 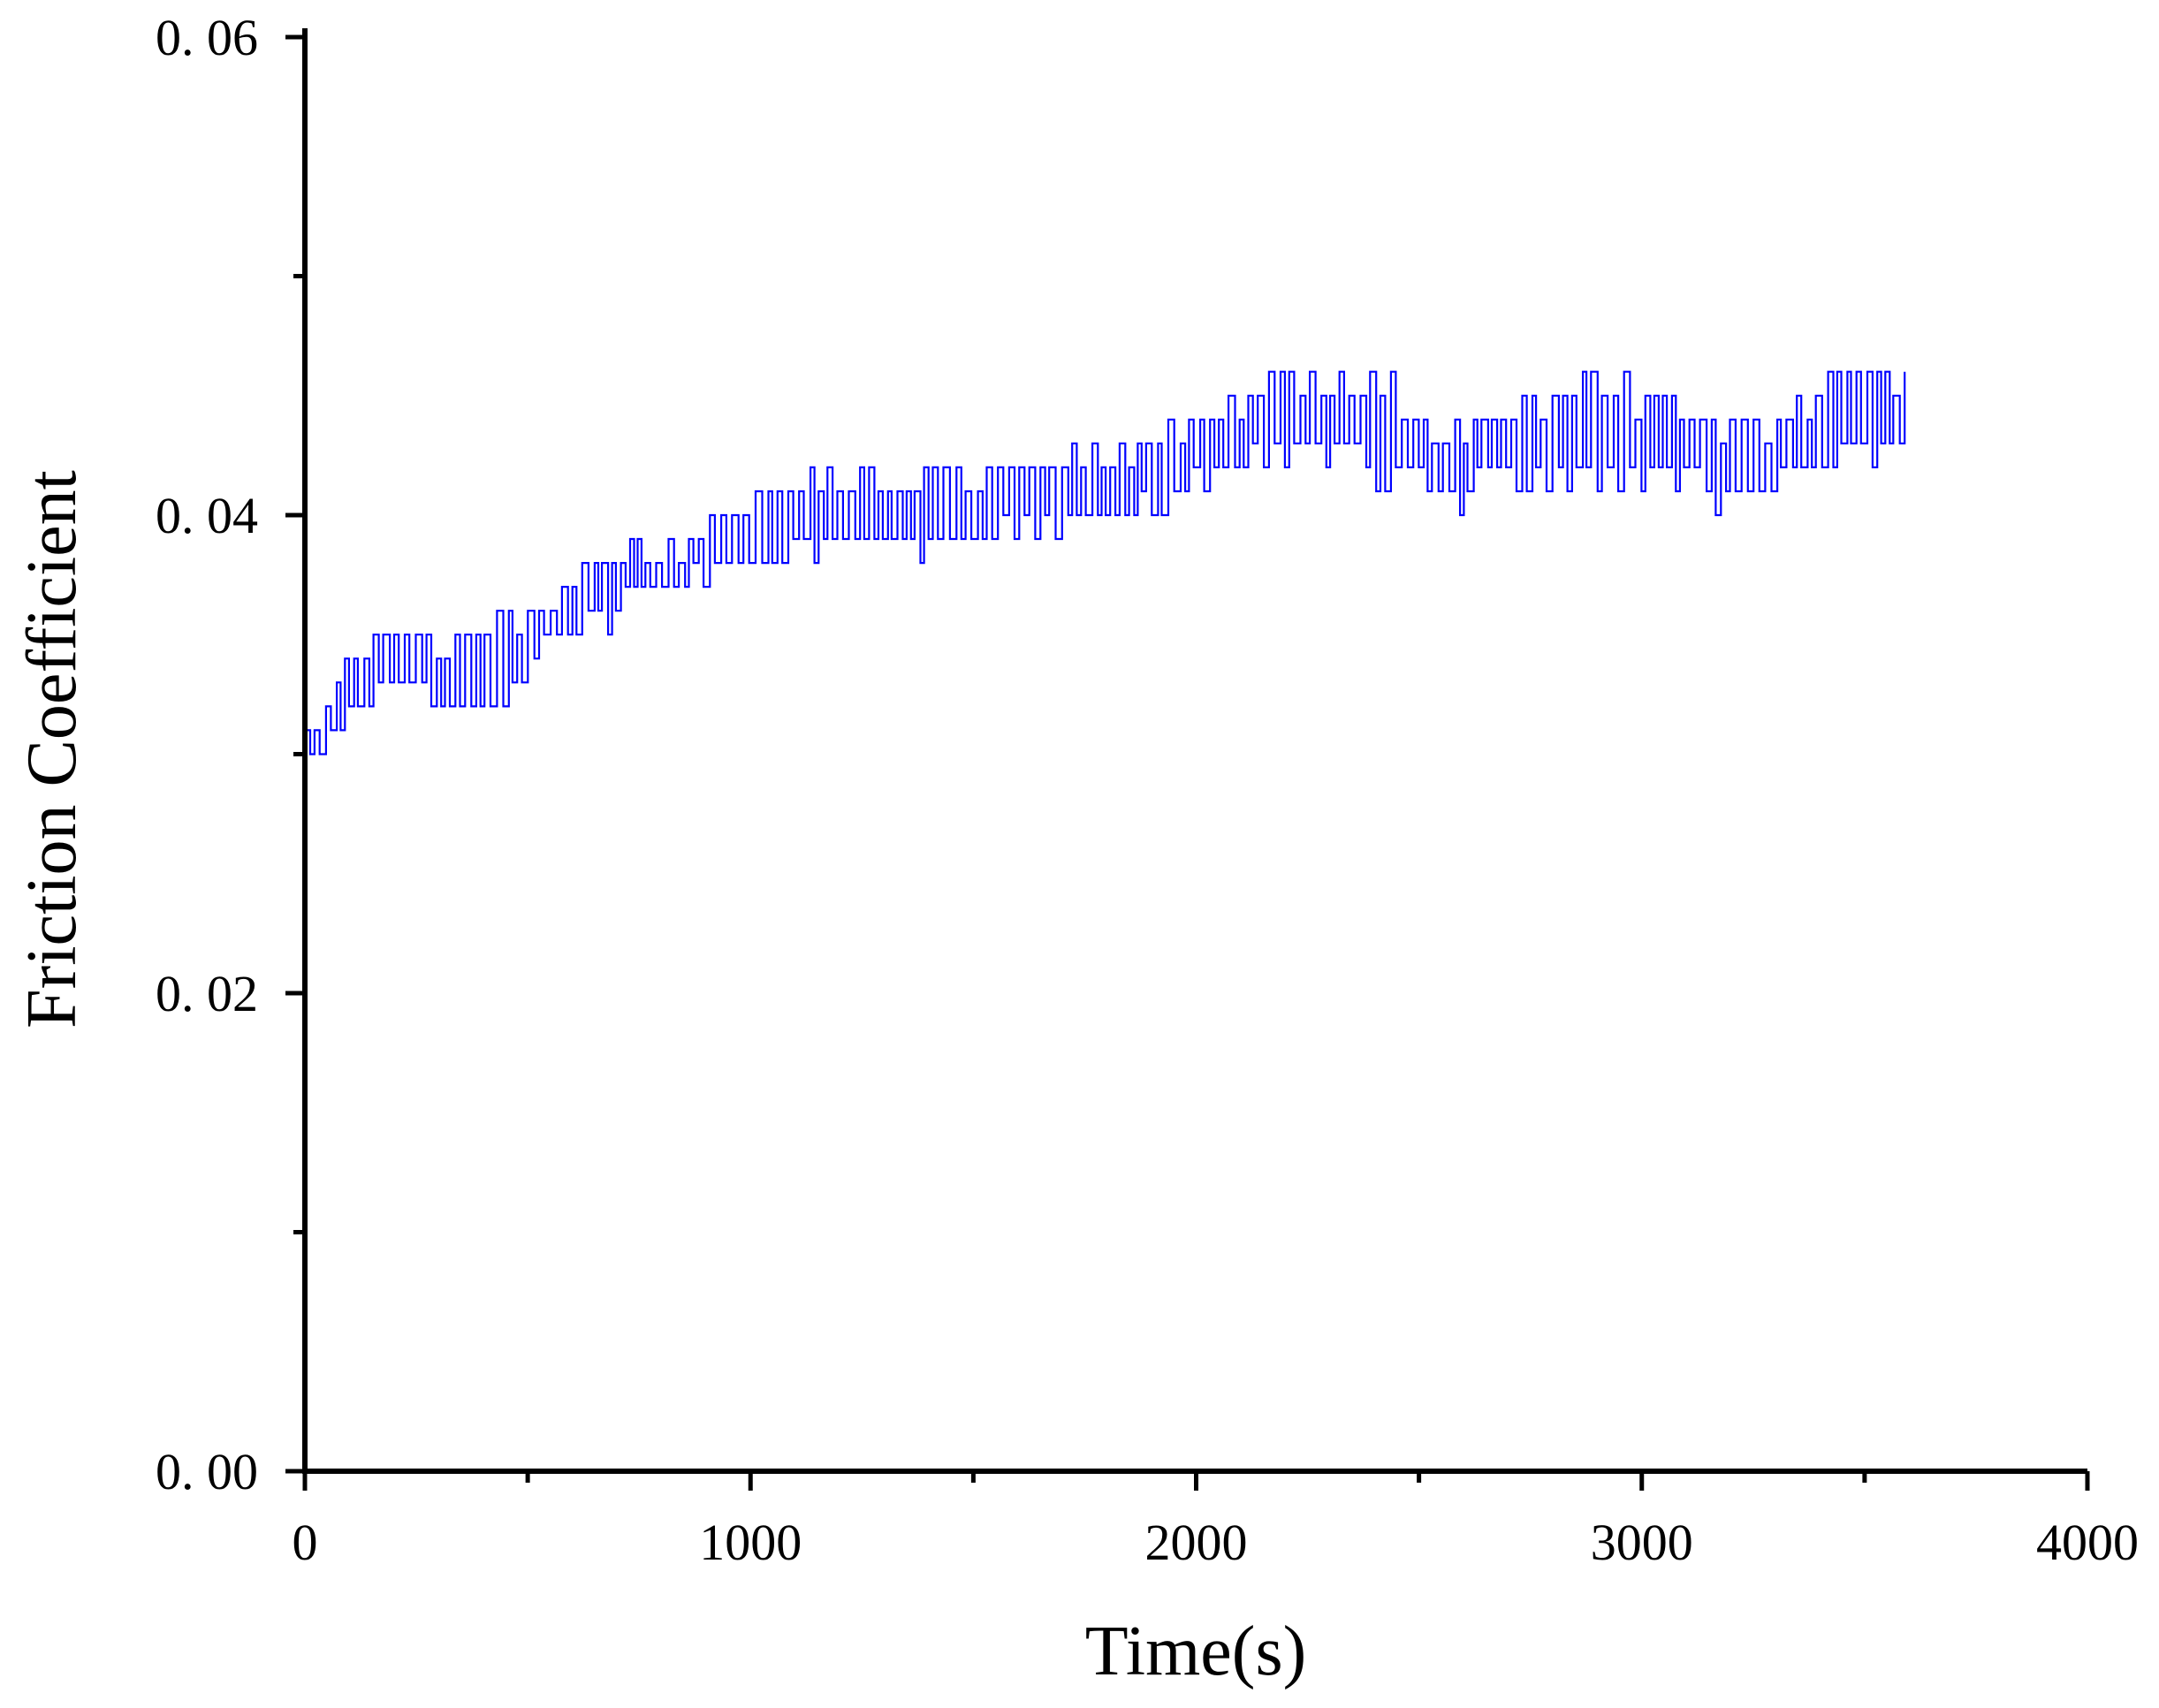 I want to click on y-tick-label: 0. 06, so click(x=207, y=37).